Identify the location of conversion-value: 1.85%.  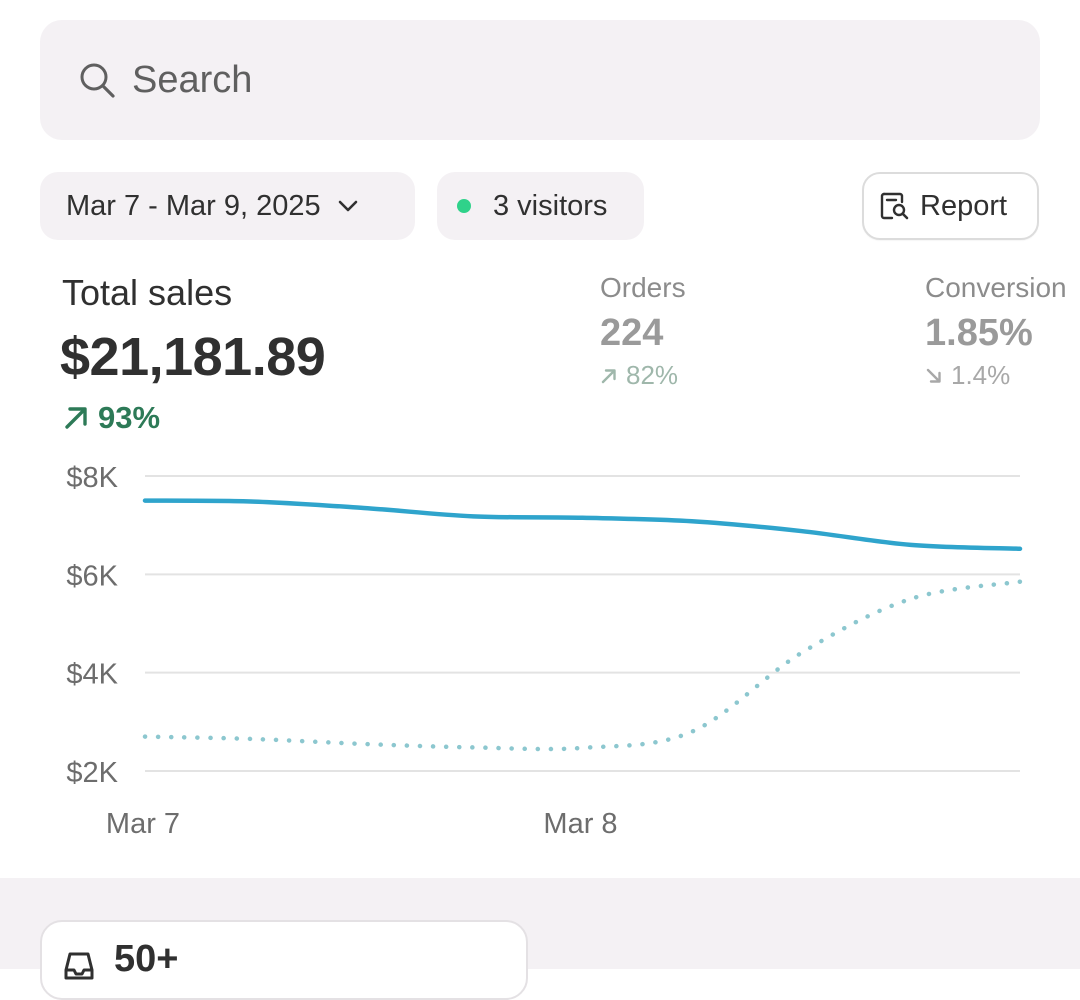
(979, 333).